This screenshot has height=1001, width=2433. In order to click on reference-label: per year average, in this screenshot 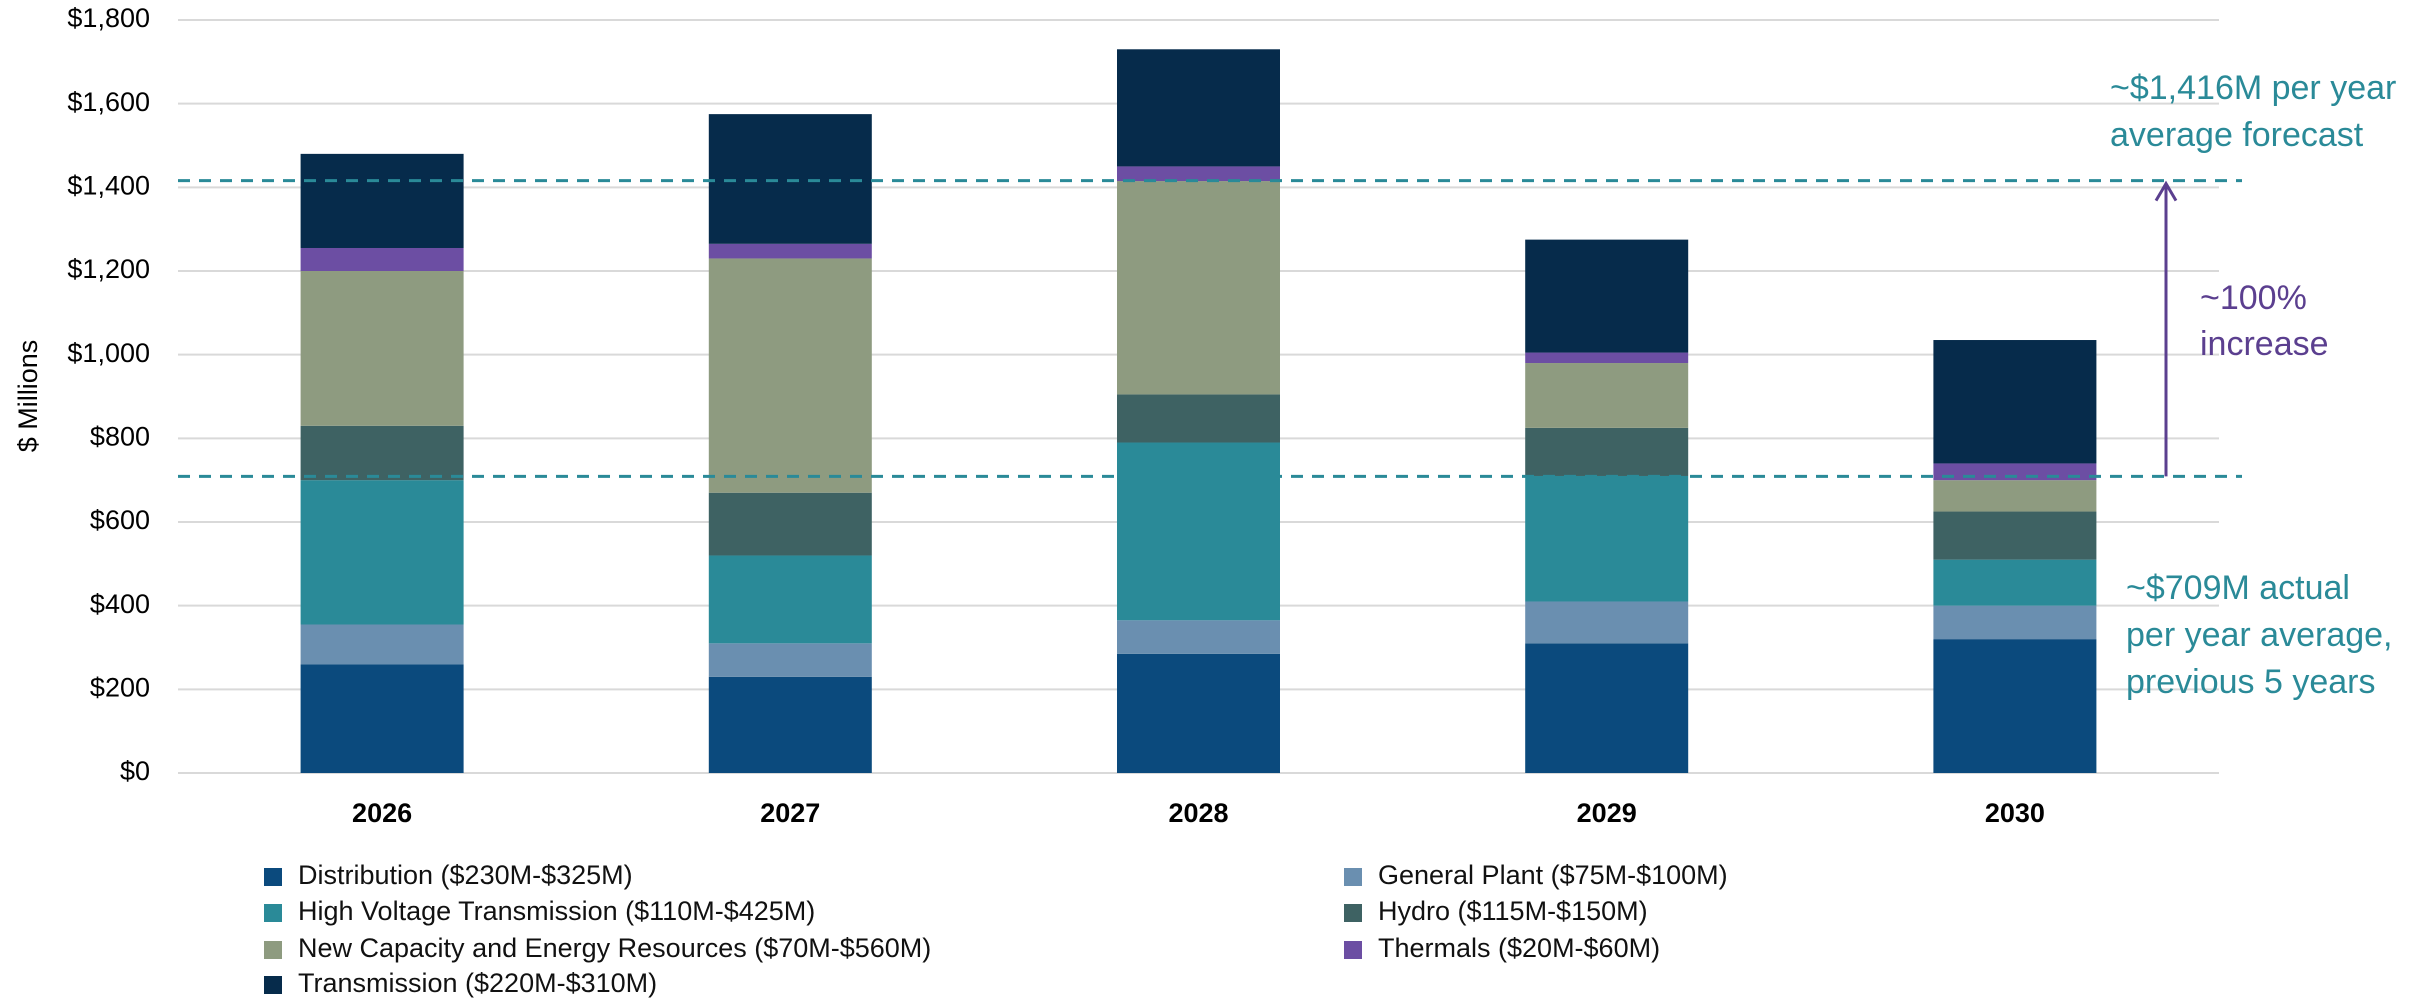, I will do `click(2259, 635)`.